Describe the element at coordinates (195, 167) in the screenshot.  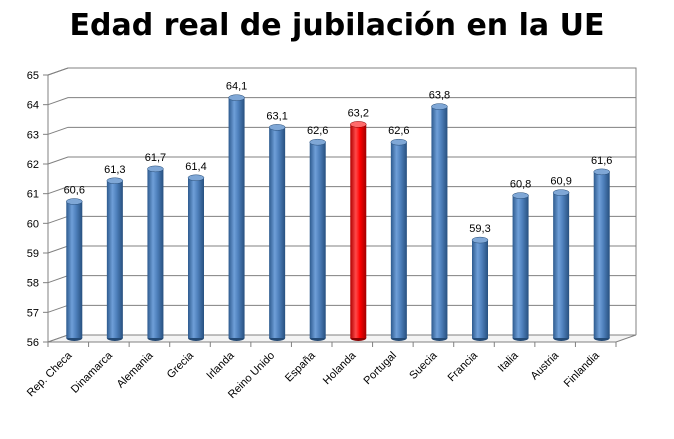
I see `data-label: 61,4` at that location.